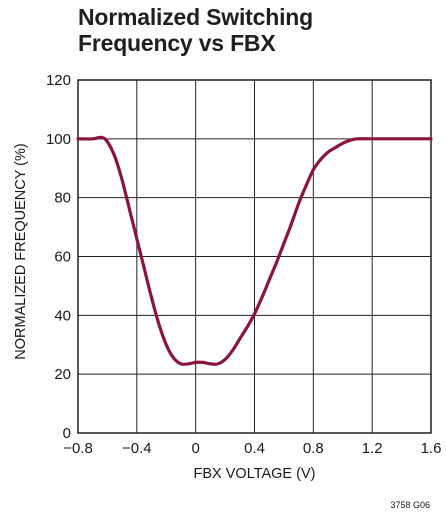 The width and height of the screenshot is (446, 513). I want to click on x-tick-labels: −0.8 −0.4 0 0.4 0.8 1.2 1.6, so click(252, 448).